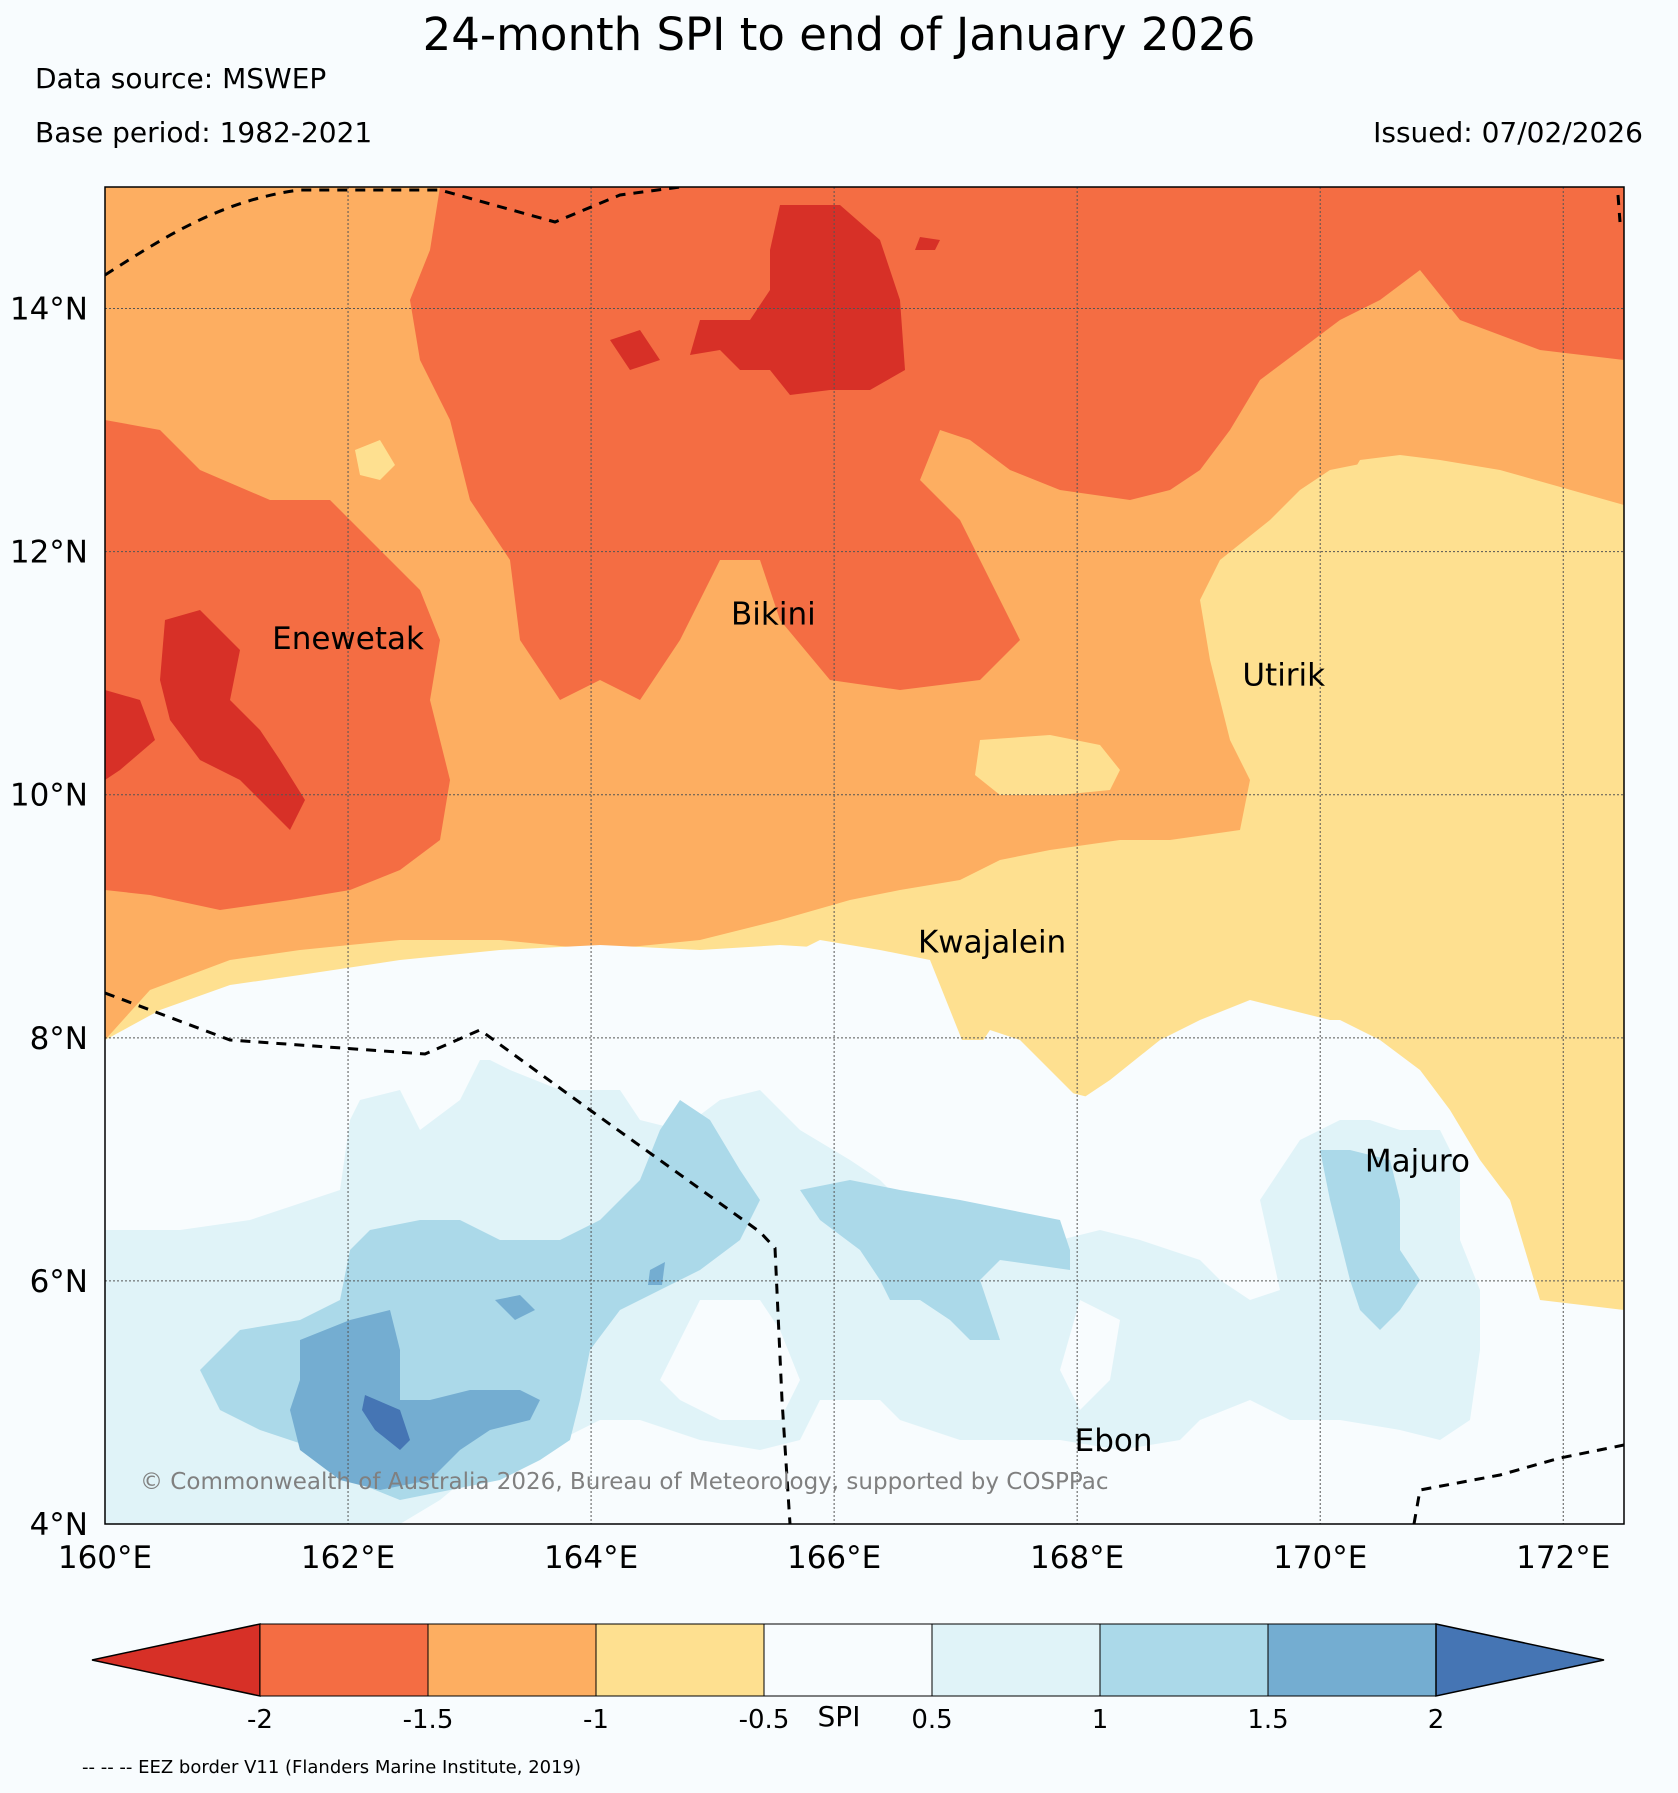 The width and height of the screenshot is (1678, 1793). Describe the element at coordinates (773, 615) in the screenshot. I see `place-label: Bikini` at that location.